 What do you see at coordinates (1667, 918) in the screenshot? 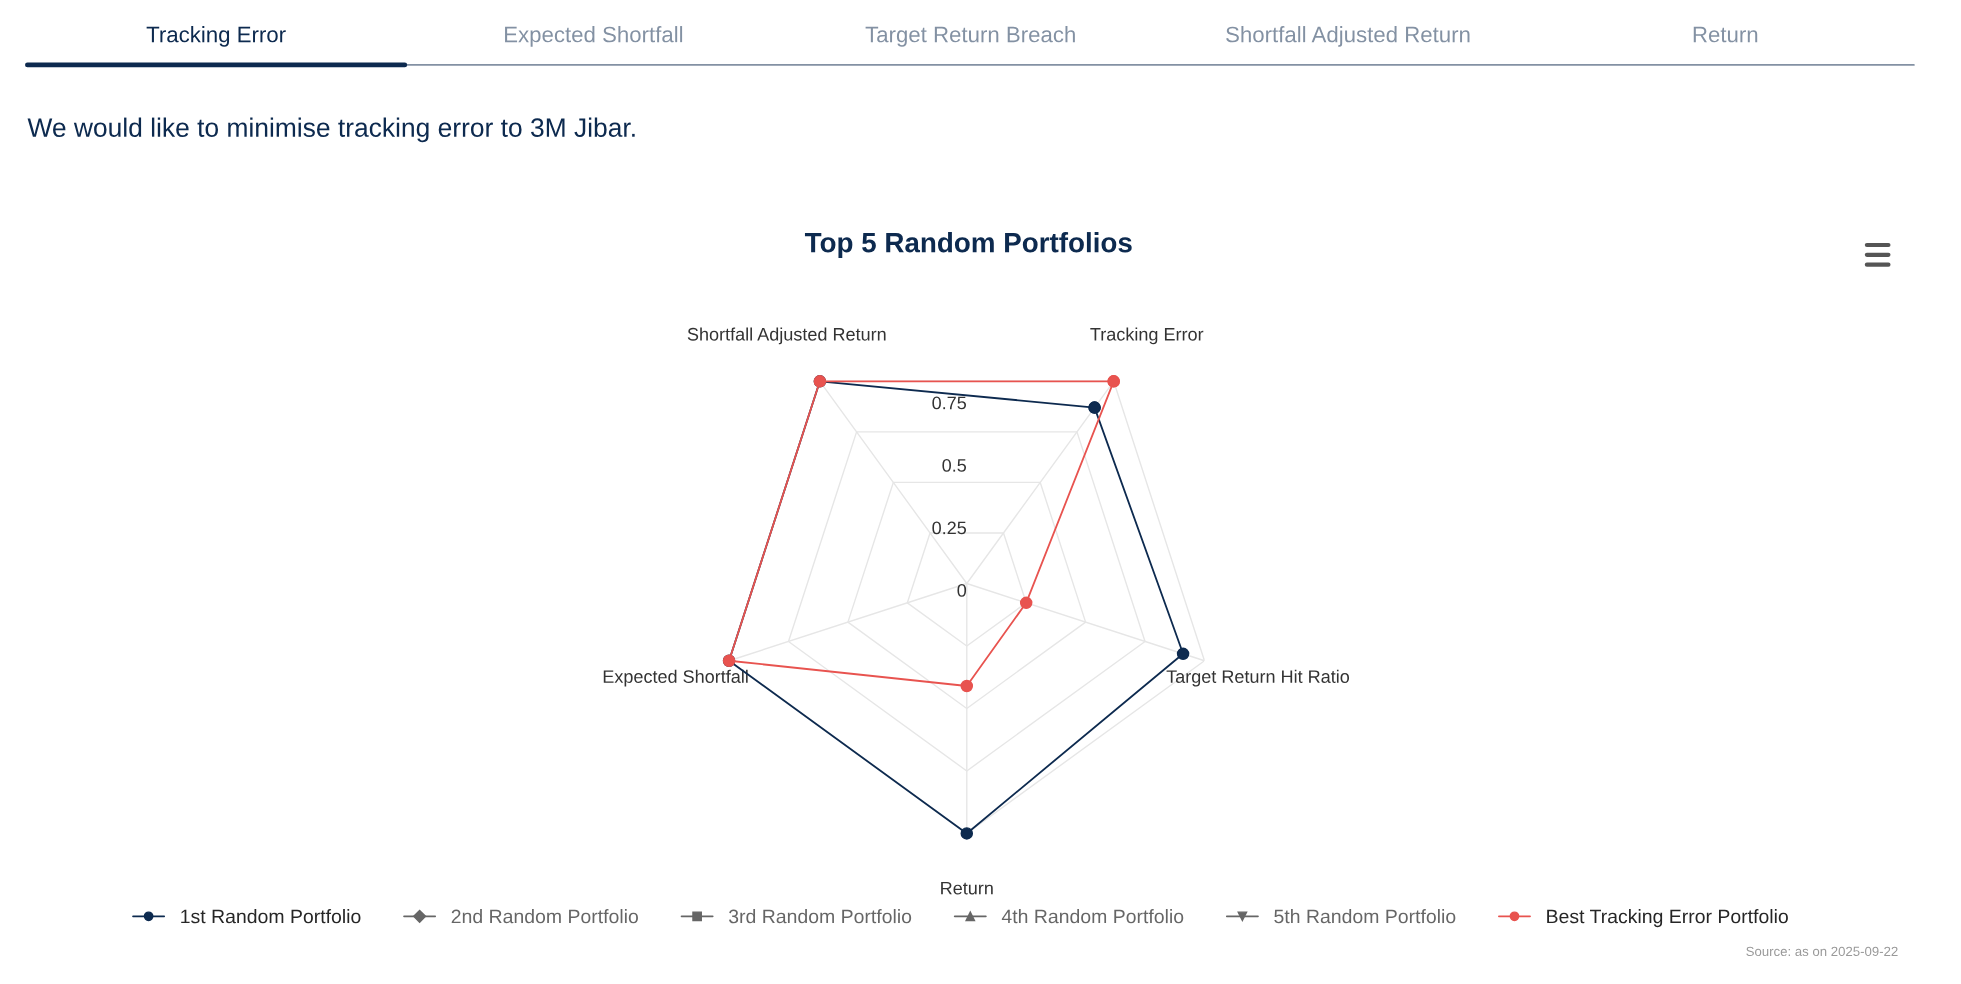
I see `legend-label: Best Tracking Error Portfolio` at bounding box center [1667, 918].